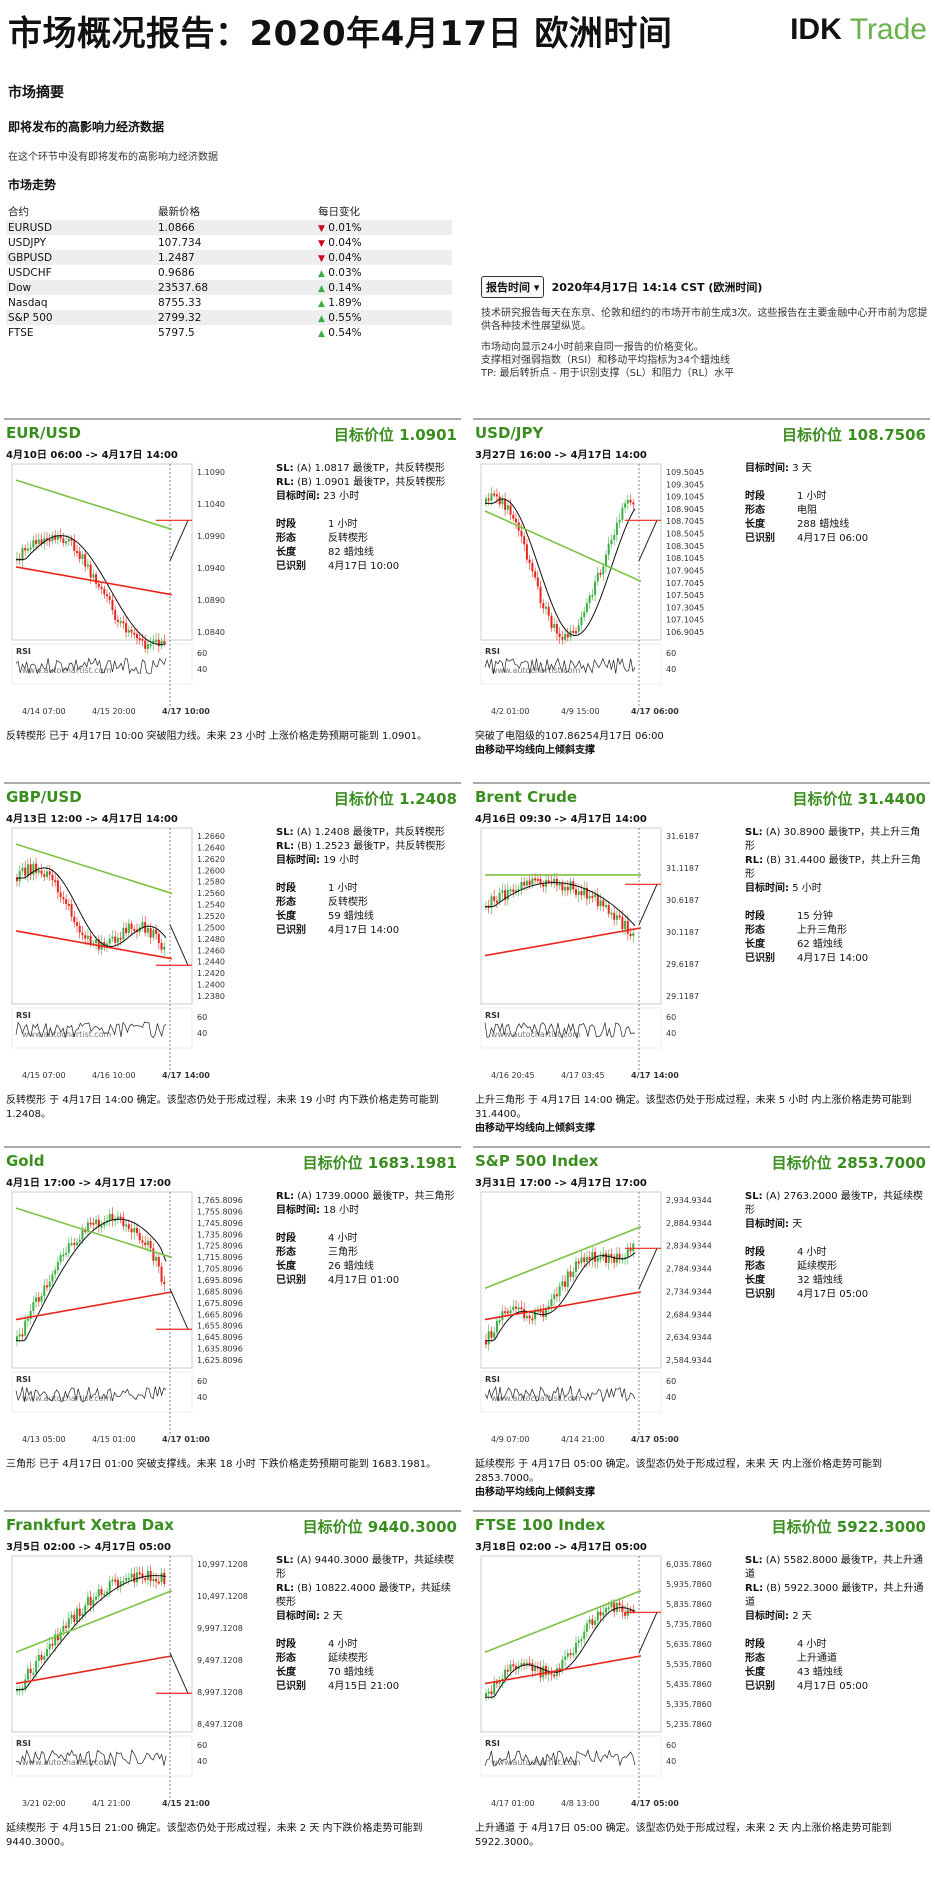 Image resolution: width=935 pixels, height=1877 pixels. I want to click on y-tick-label: 1.2440, so click(211, 962).